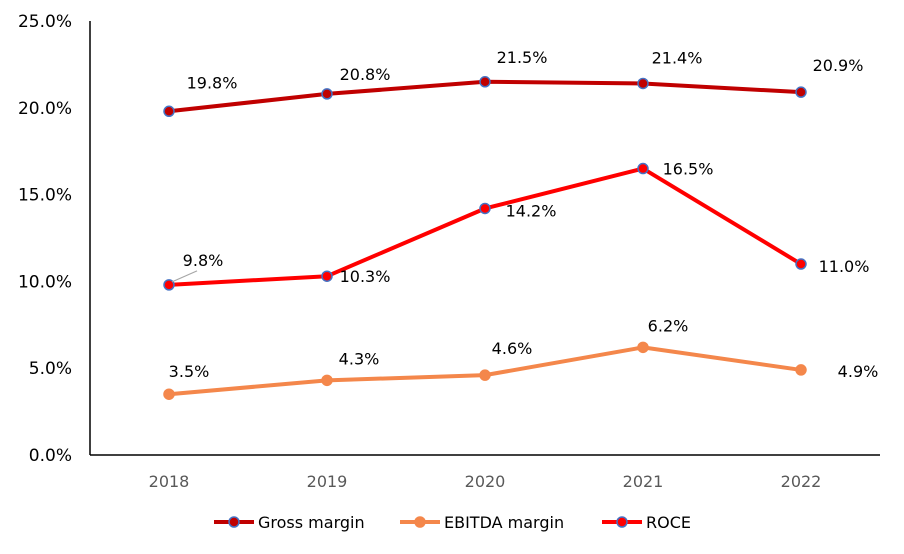  I want to click on data-label: 4.3%, so click(359, 358).